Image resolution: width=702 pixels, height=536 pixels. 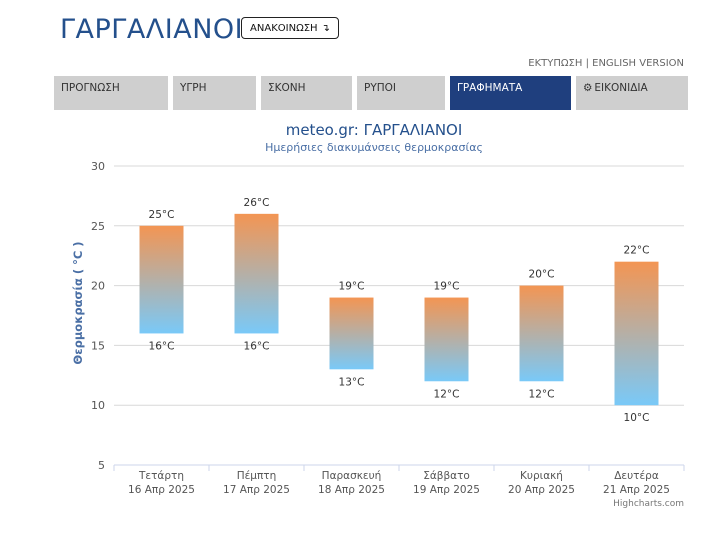 What do you see at coordinates (374, 130) in the screenshot?
I see `chart-title: meteo.gr: ΓΑΡΓΑΛΙΑΝΟΙ` at bounding box center [374, 130].